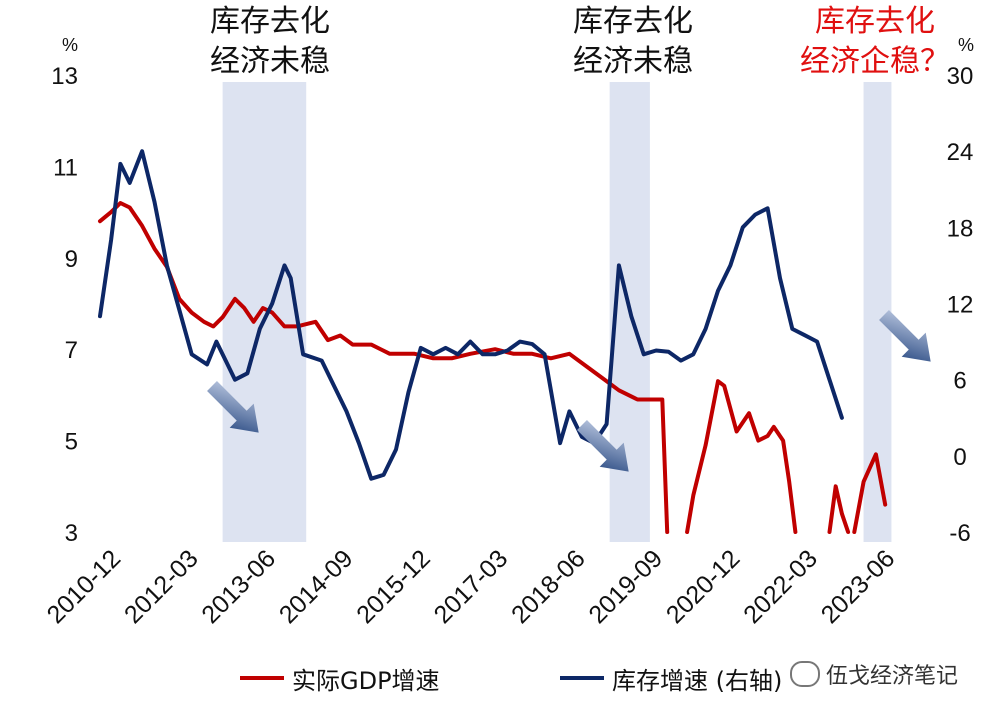  I want to click on annotation-1: 库存去化 经济未稳, so click(270, 42).